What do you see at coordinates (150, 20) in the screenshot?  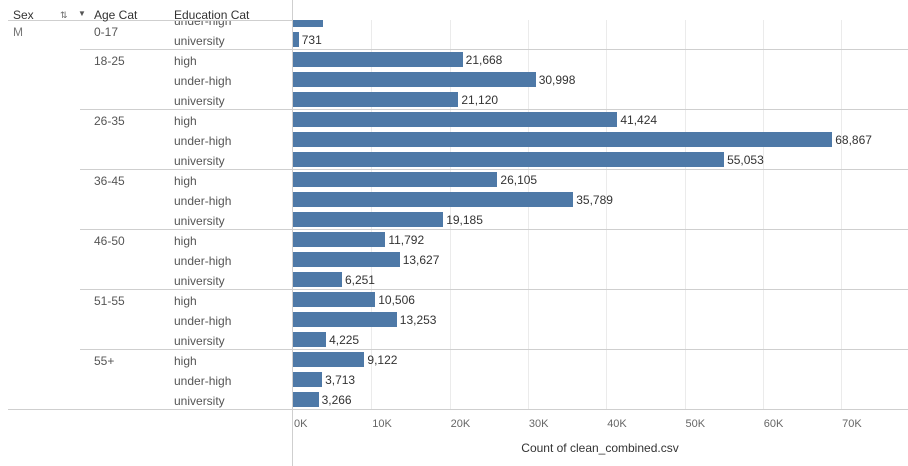 I see `header-separator` at bounding box center [150, 20].